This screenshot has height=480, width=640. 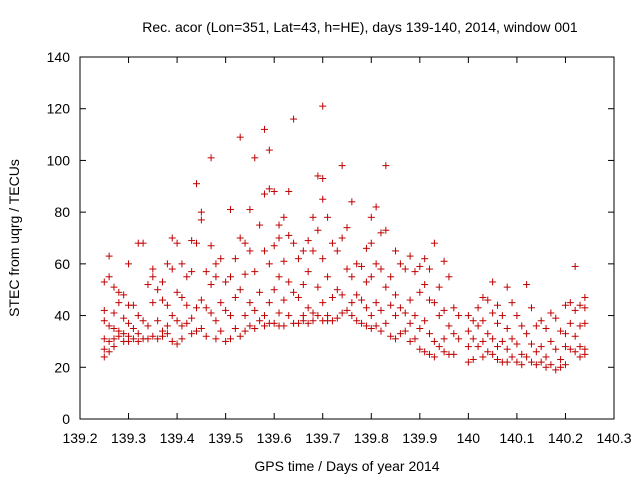 What do you see at coordinates (62, 367) in the screenshot?
I see `y-tick-label: 20` at bounding box center [62, 367].